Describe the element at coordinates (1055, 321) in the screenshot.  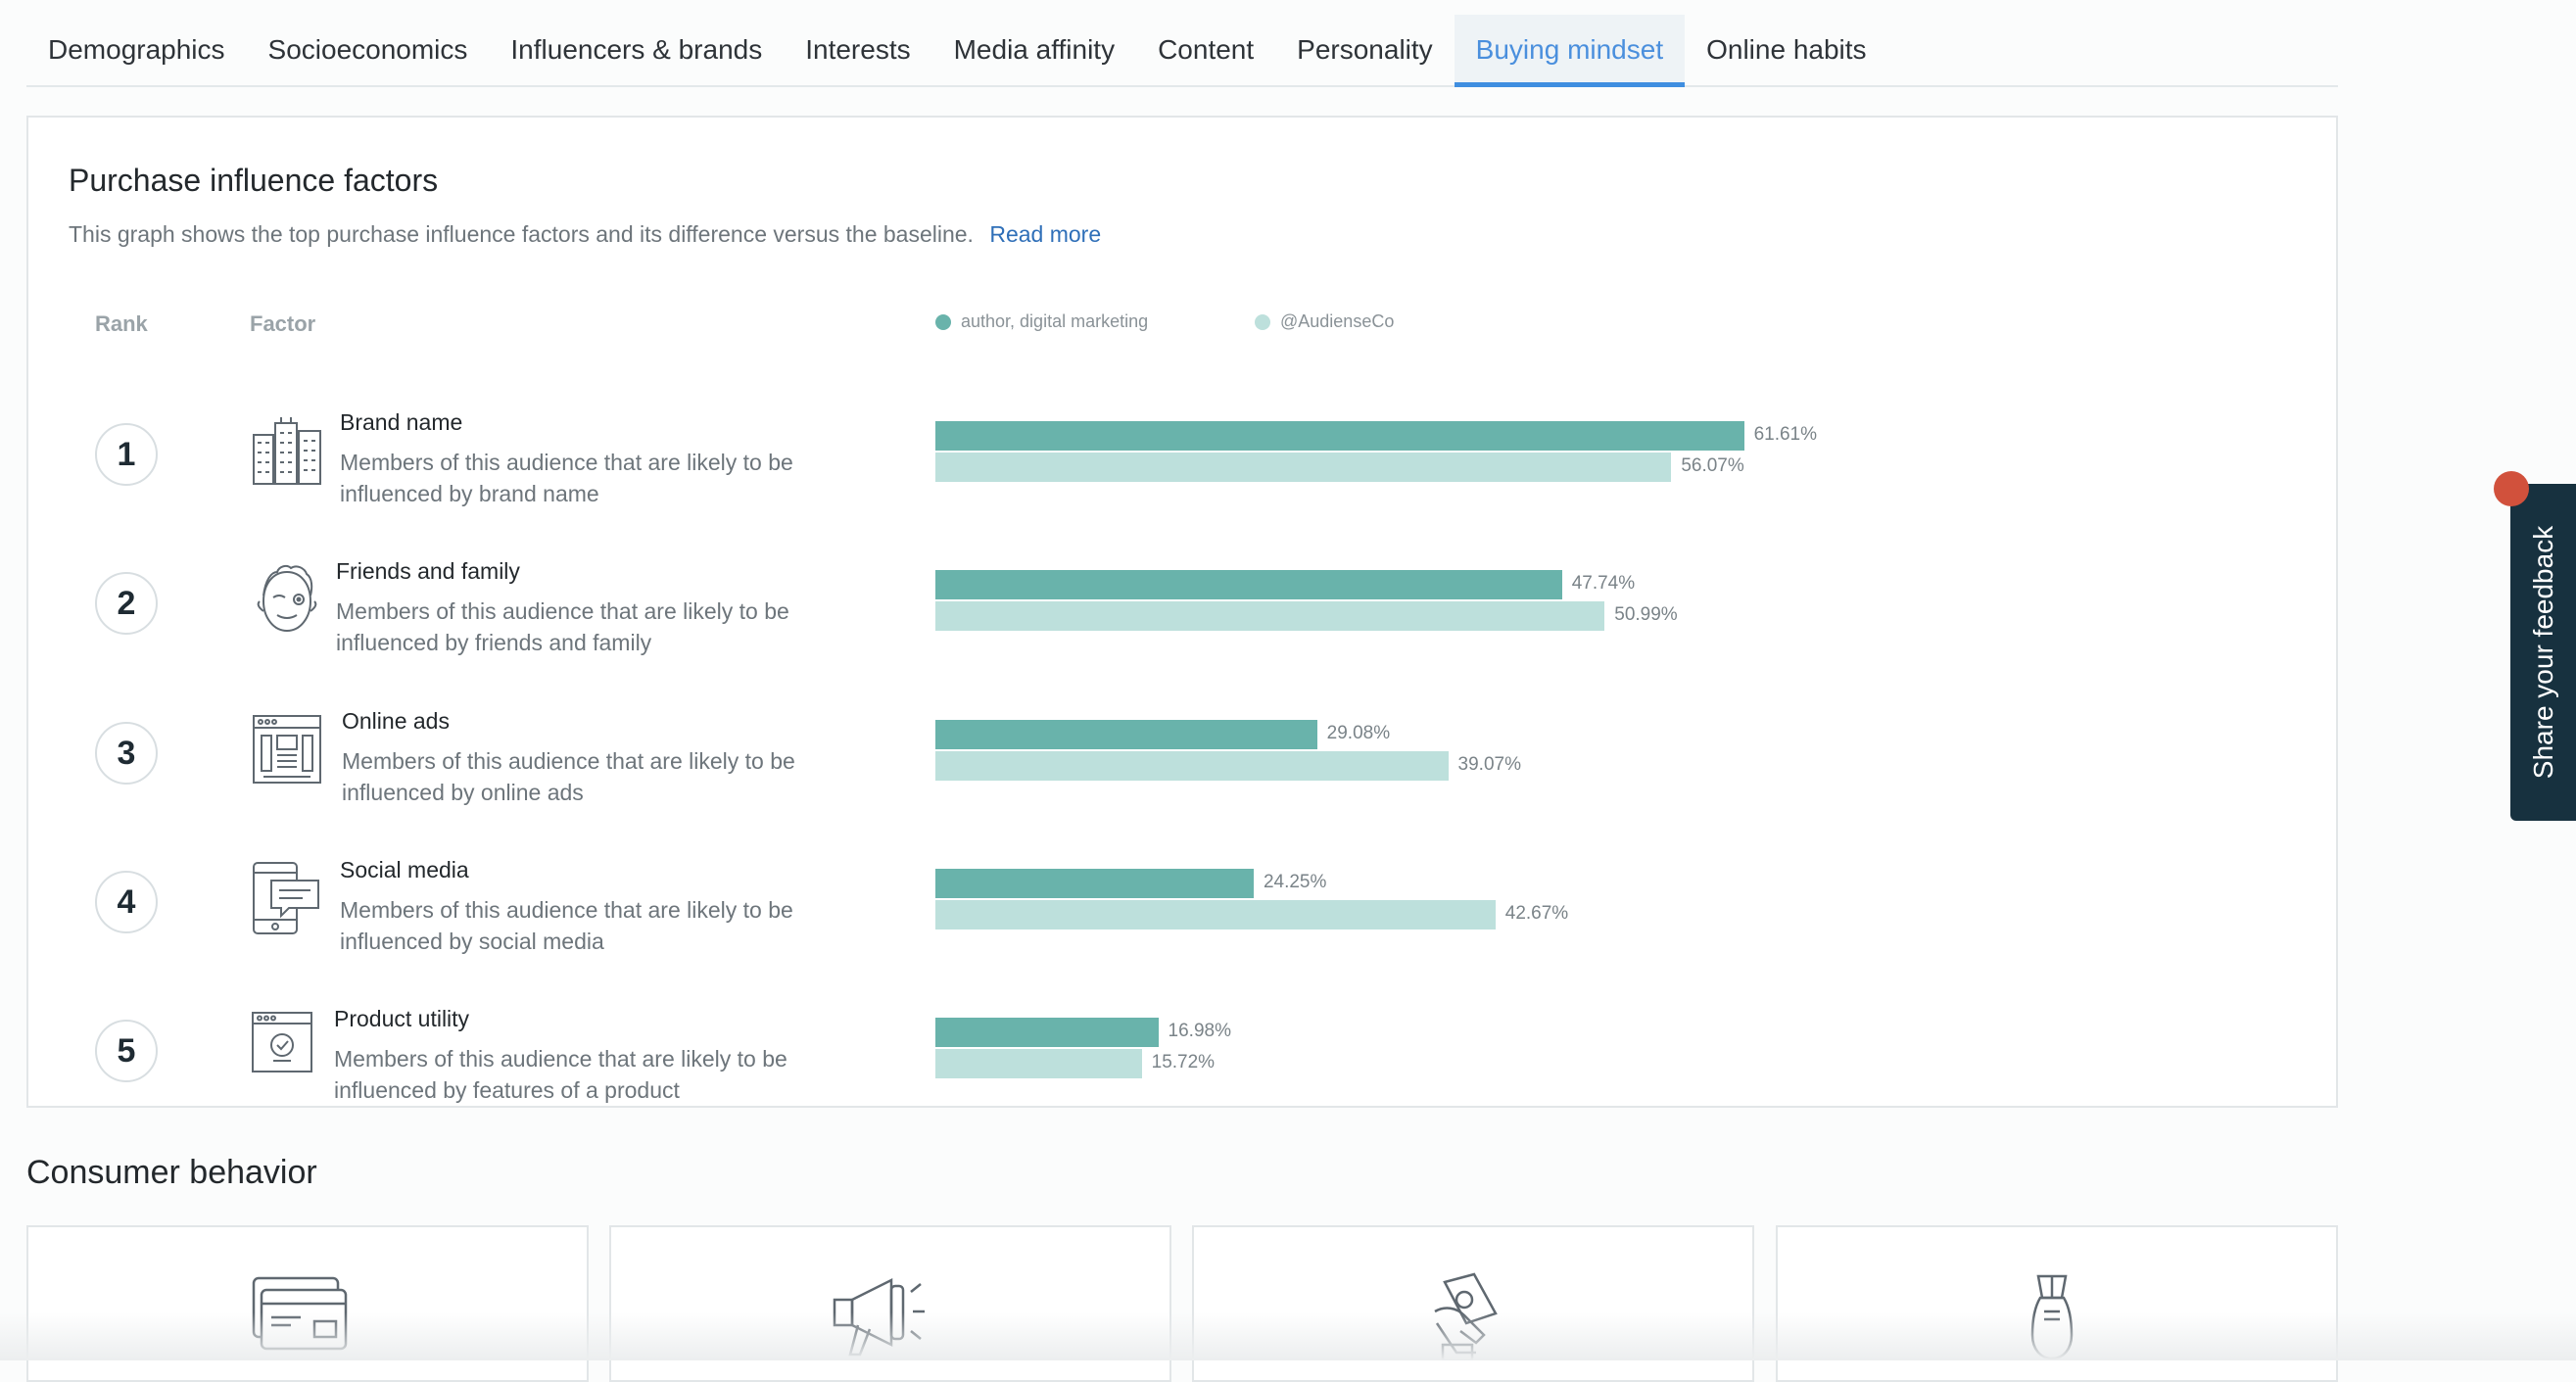
I see `legend-label: author, digital marketing` at that location.